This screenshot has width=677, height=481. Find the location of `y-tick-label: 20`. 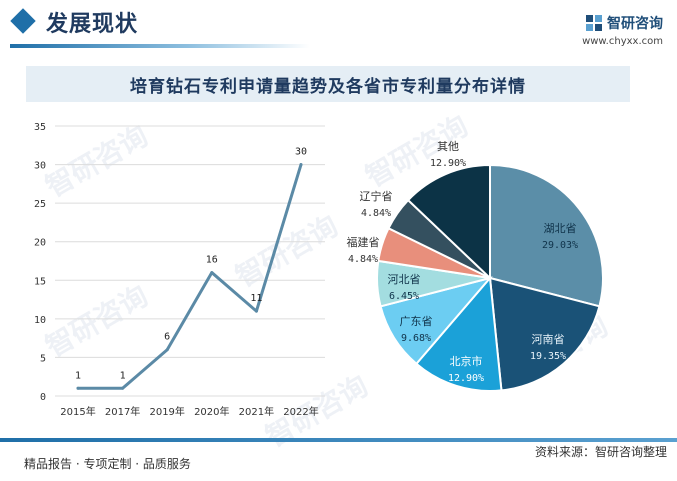

y-tick-label: 20 is located at coordinates (40, 243).